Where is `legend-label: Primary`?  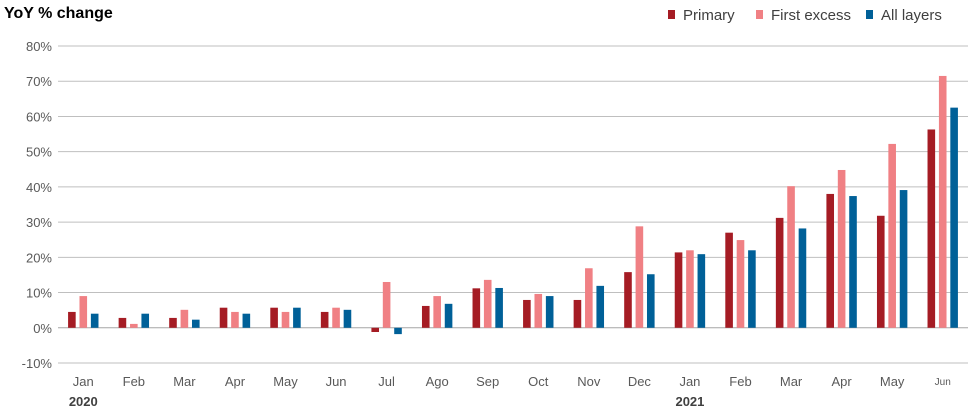
legend-label: Primary is located at coordinates (709, 15).